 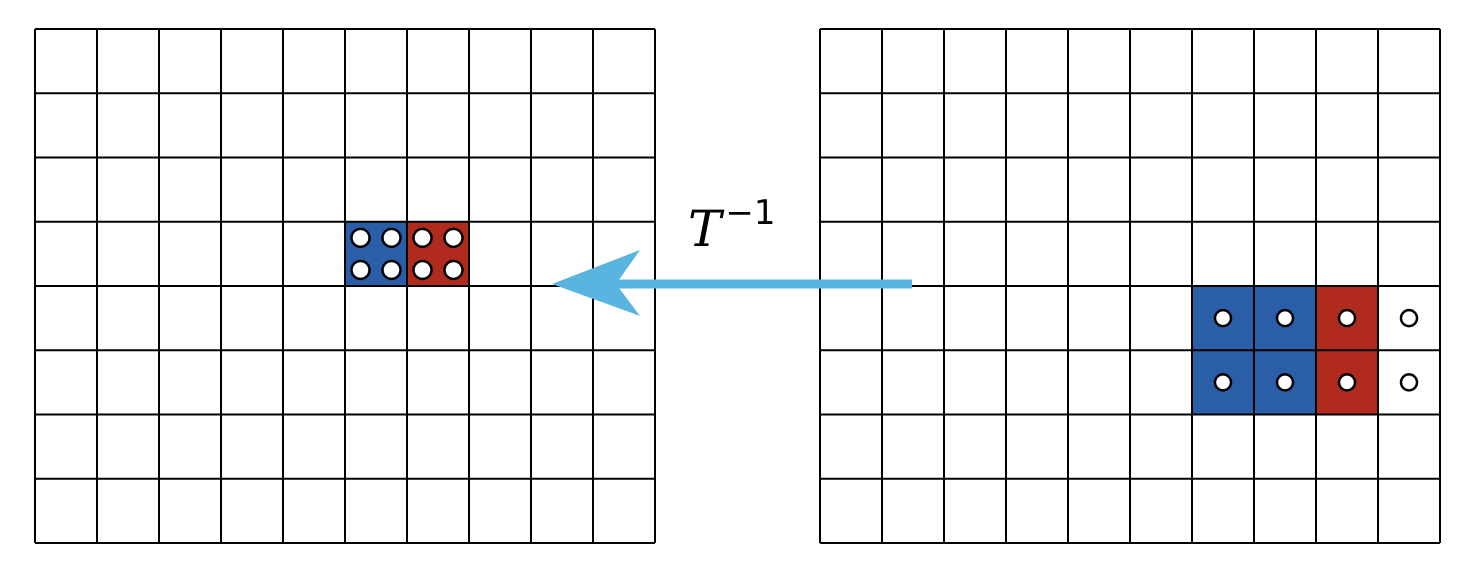 I want to click on inverse-transform-arrow, so click(x=732, y=283).